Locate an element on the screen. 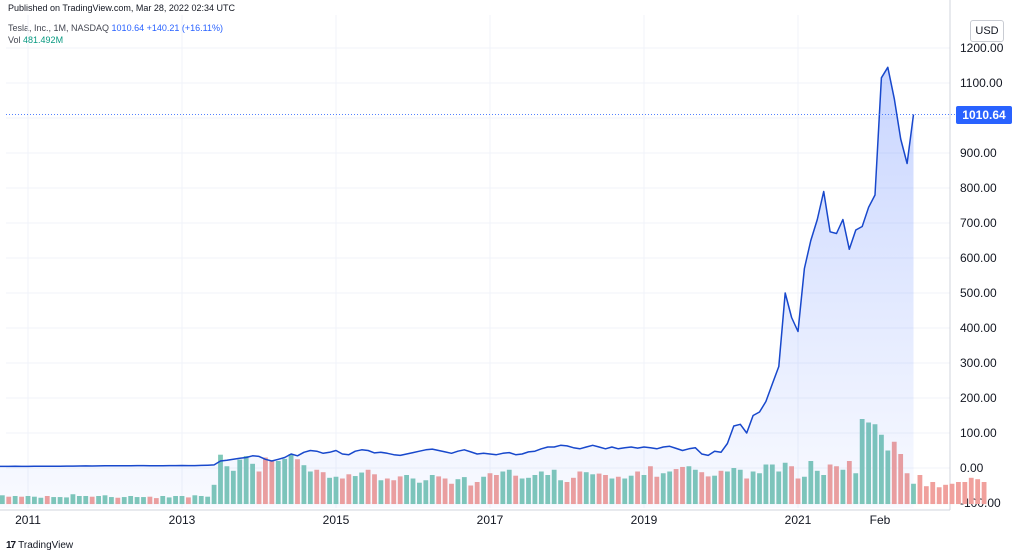 The image size is (1024, 558). y-tick-label: 300.00 is located at coordinates (978, 363).